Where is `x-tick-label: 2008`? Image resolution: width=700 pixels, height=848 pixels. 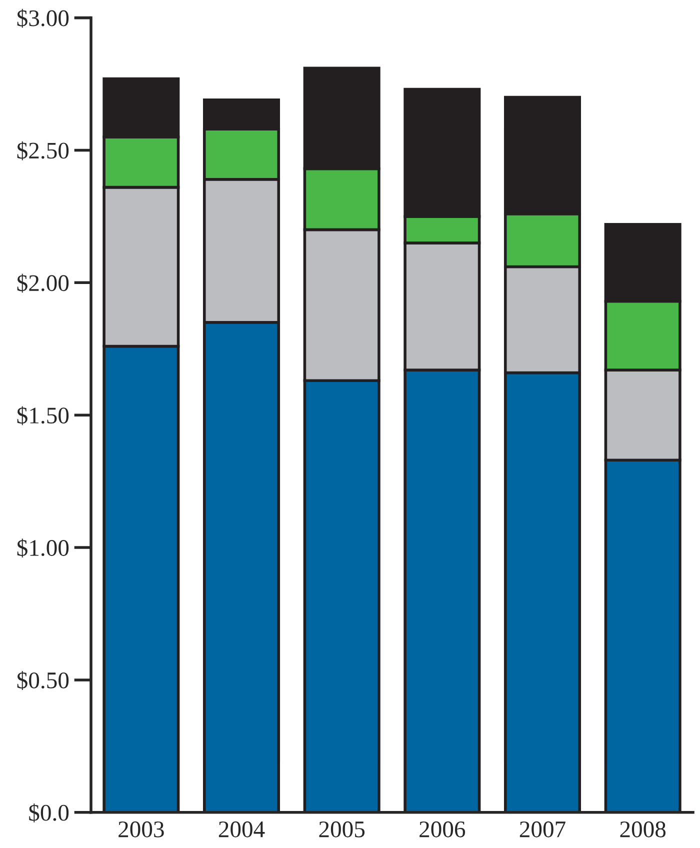 x-tick-label: 2008 is located at coordinates (643, 829).